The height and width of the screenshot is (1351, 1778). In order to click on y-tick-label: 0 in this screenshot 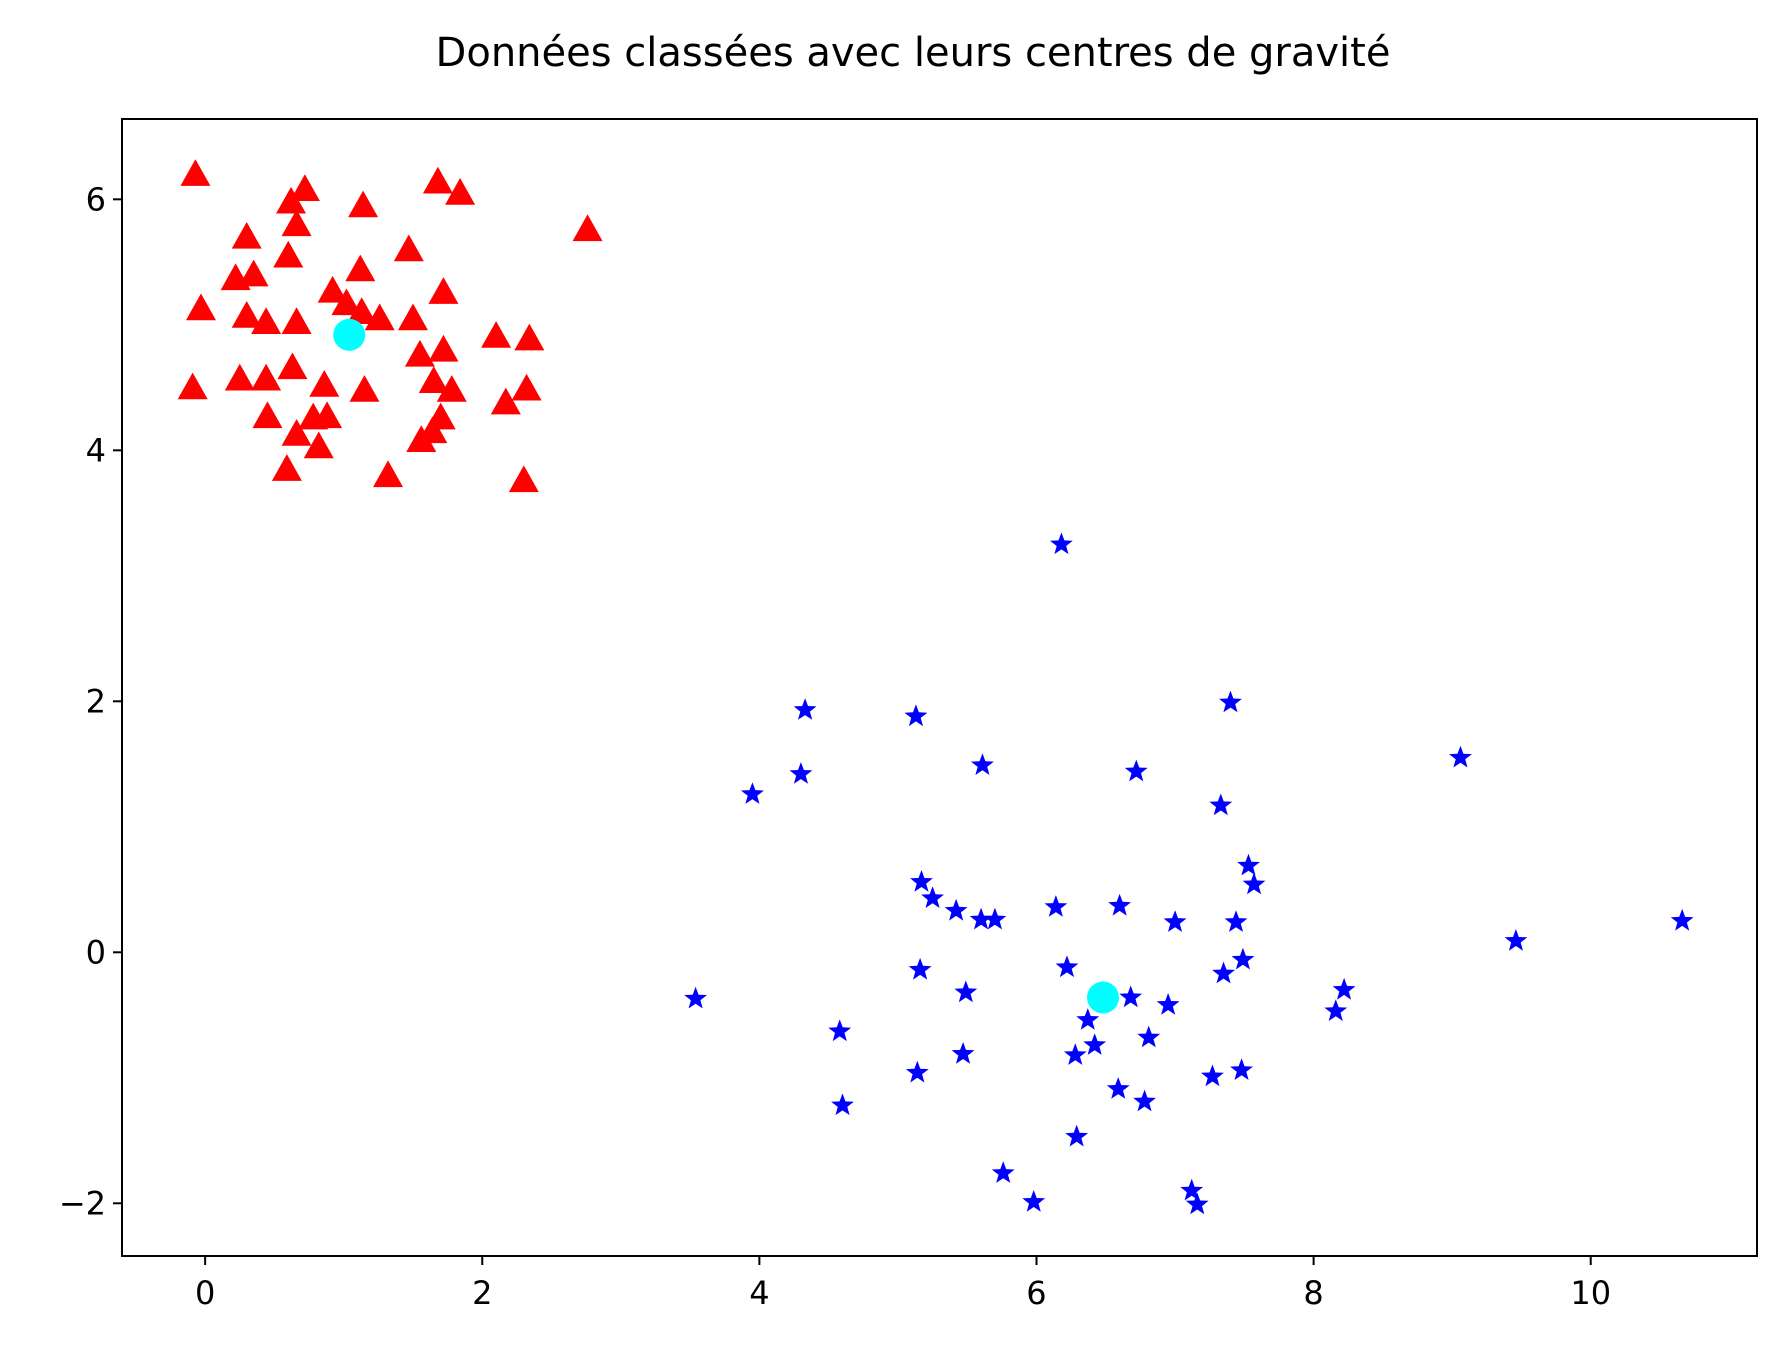, I will do `click(96, 952)`.